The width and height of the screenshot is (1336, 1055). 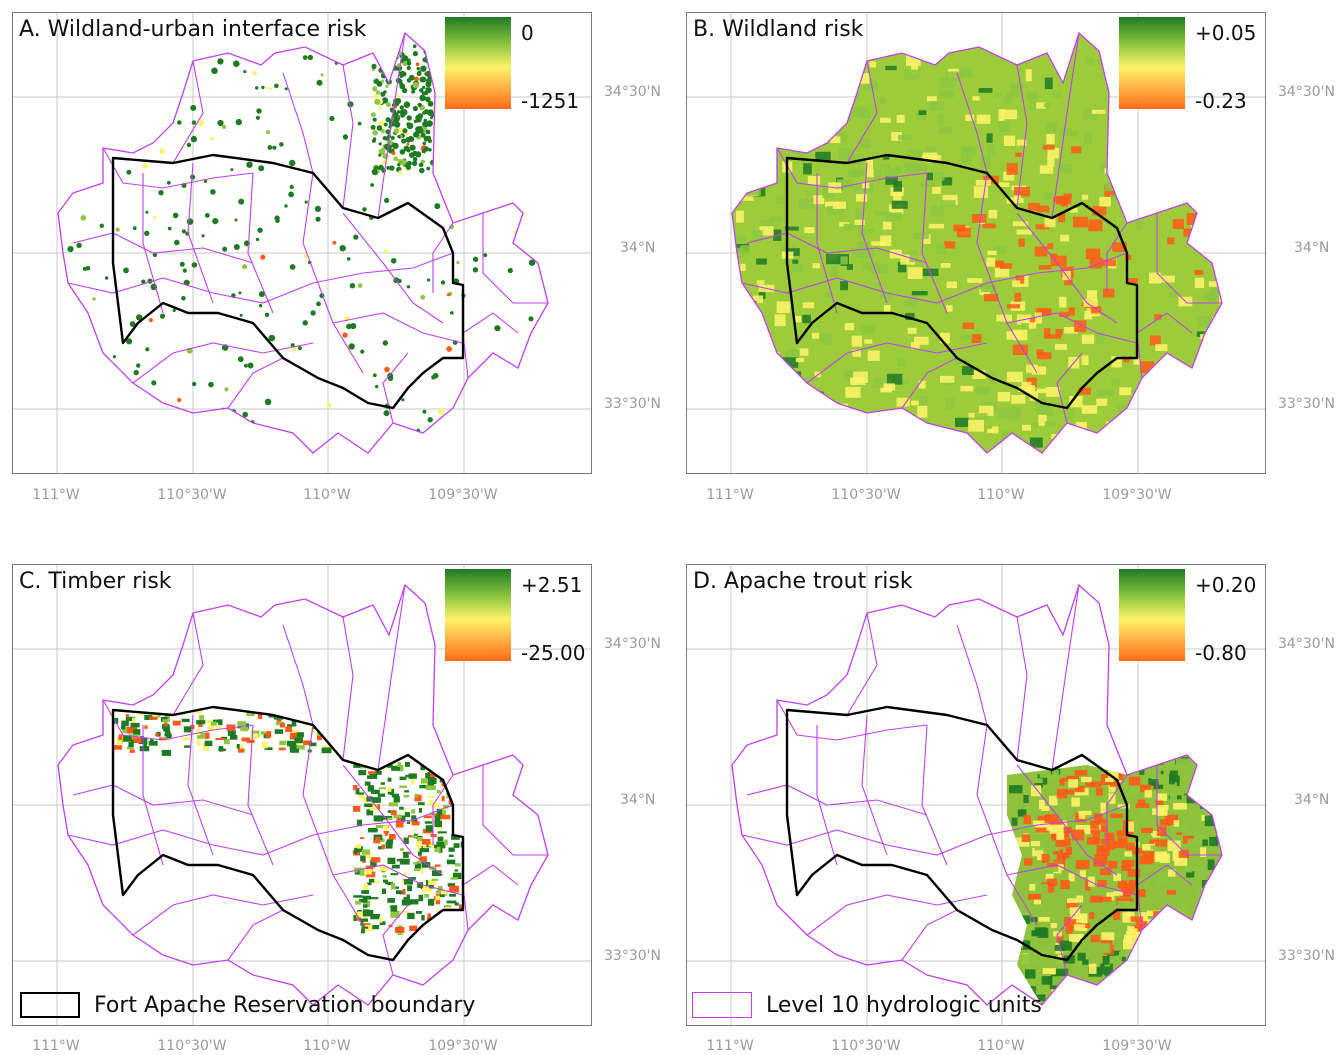 I want to click on risk-scale-d, so click(x=1152, y=615).